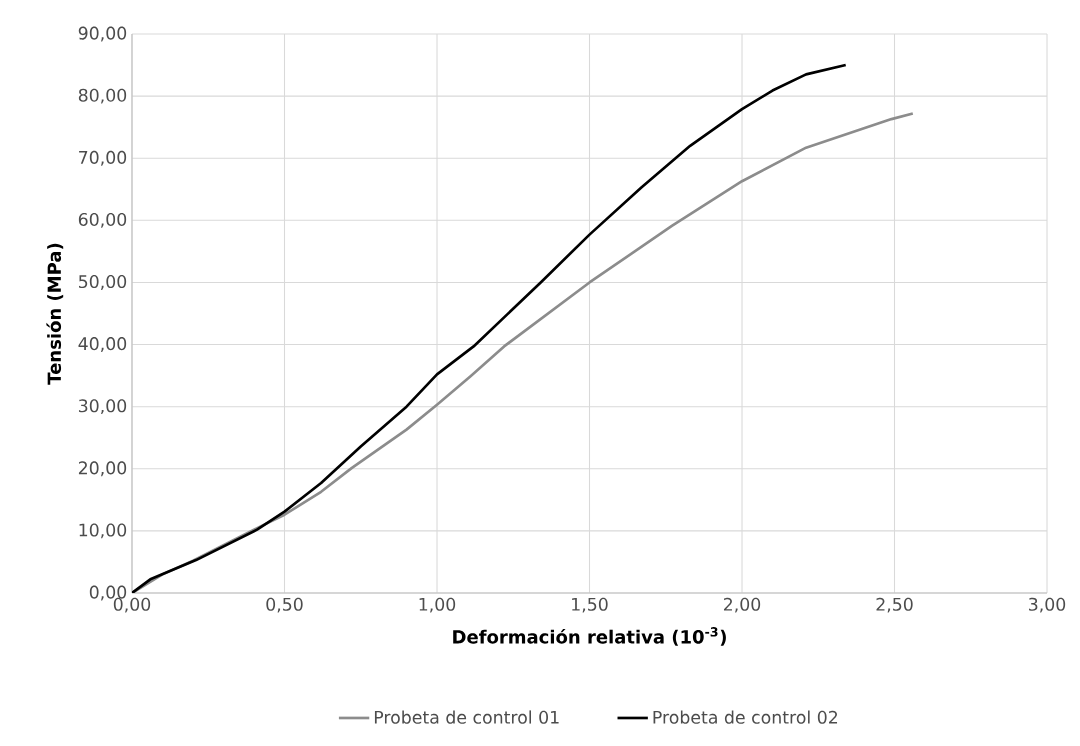 This screenshot has height=746, width=1080. I want to click on y-tick-label: 80,00, so click(102, 96).